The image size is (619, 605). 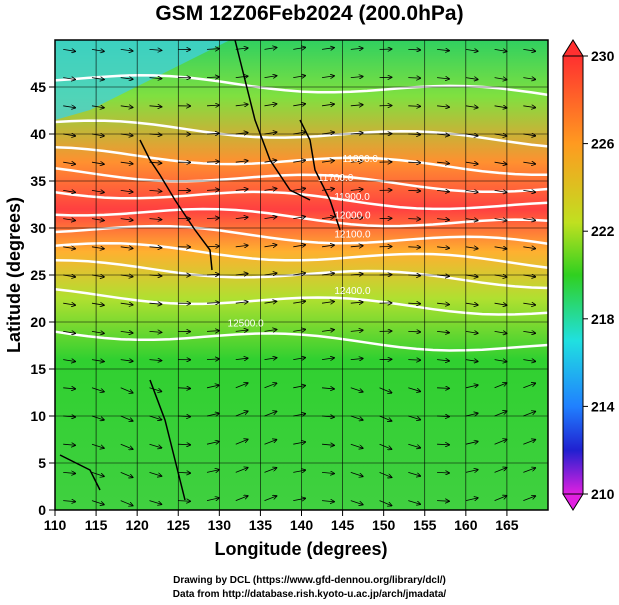 I want to click on x-tick-label: 115, so click(x=96, y=525).